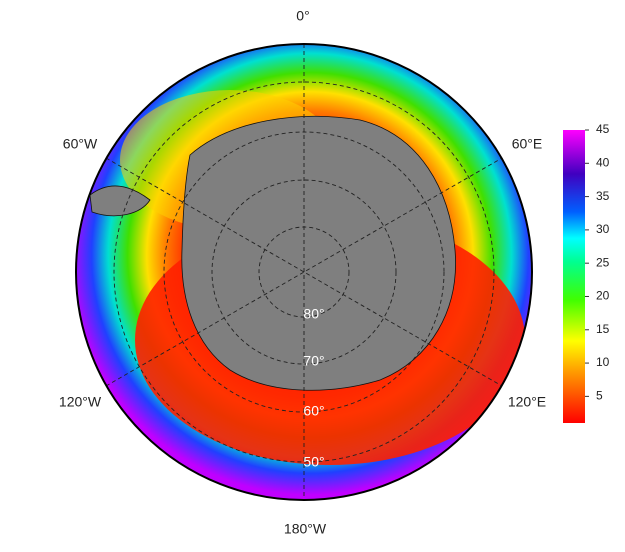 The width and height of the screenshot is (625, 552). I want to click on longitude-label: 120°E, so click(527, 402).